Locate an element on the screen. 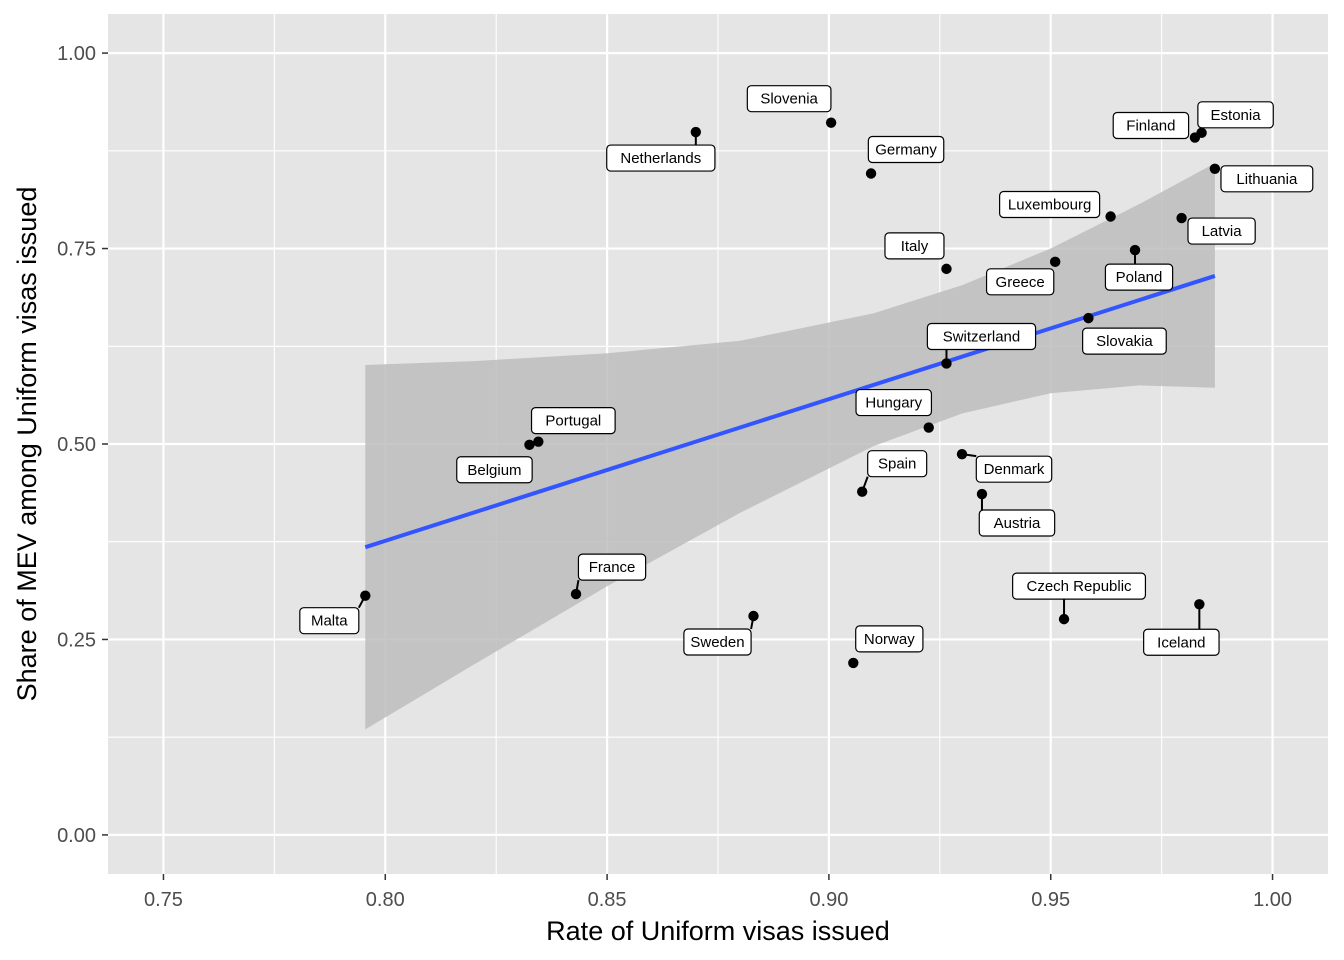 The width and height of the screenshot is (1344, 960). point-label: Luxembourg is located at coordinates (1049, 204).